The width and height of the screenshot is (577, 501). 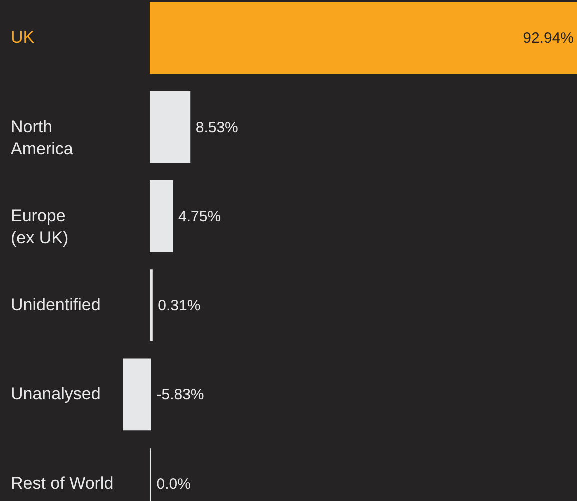 I want to click on data-label: -5.83%, so click(x=180, y=395).